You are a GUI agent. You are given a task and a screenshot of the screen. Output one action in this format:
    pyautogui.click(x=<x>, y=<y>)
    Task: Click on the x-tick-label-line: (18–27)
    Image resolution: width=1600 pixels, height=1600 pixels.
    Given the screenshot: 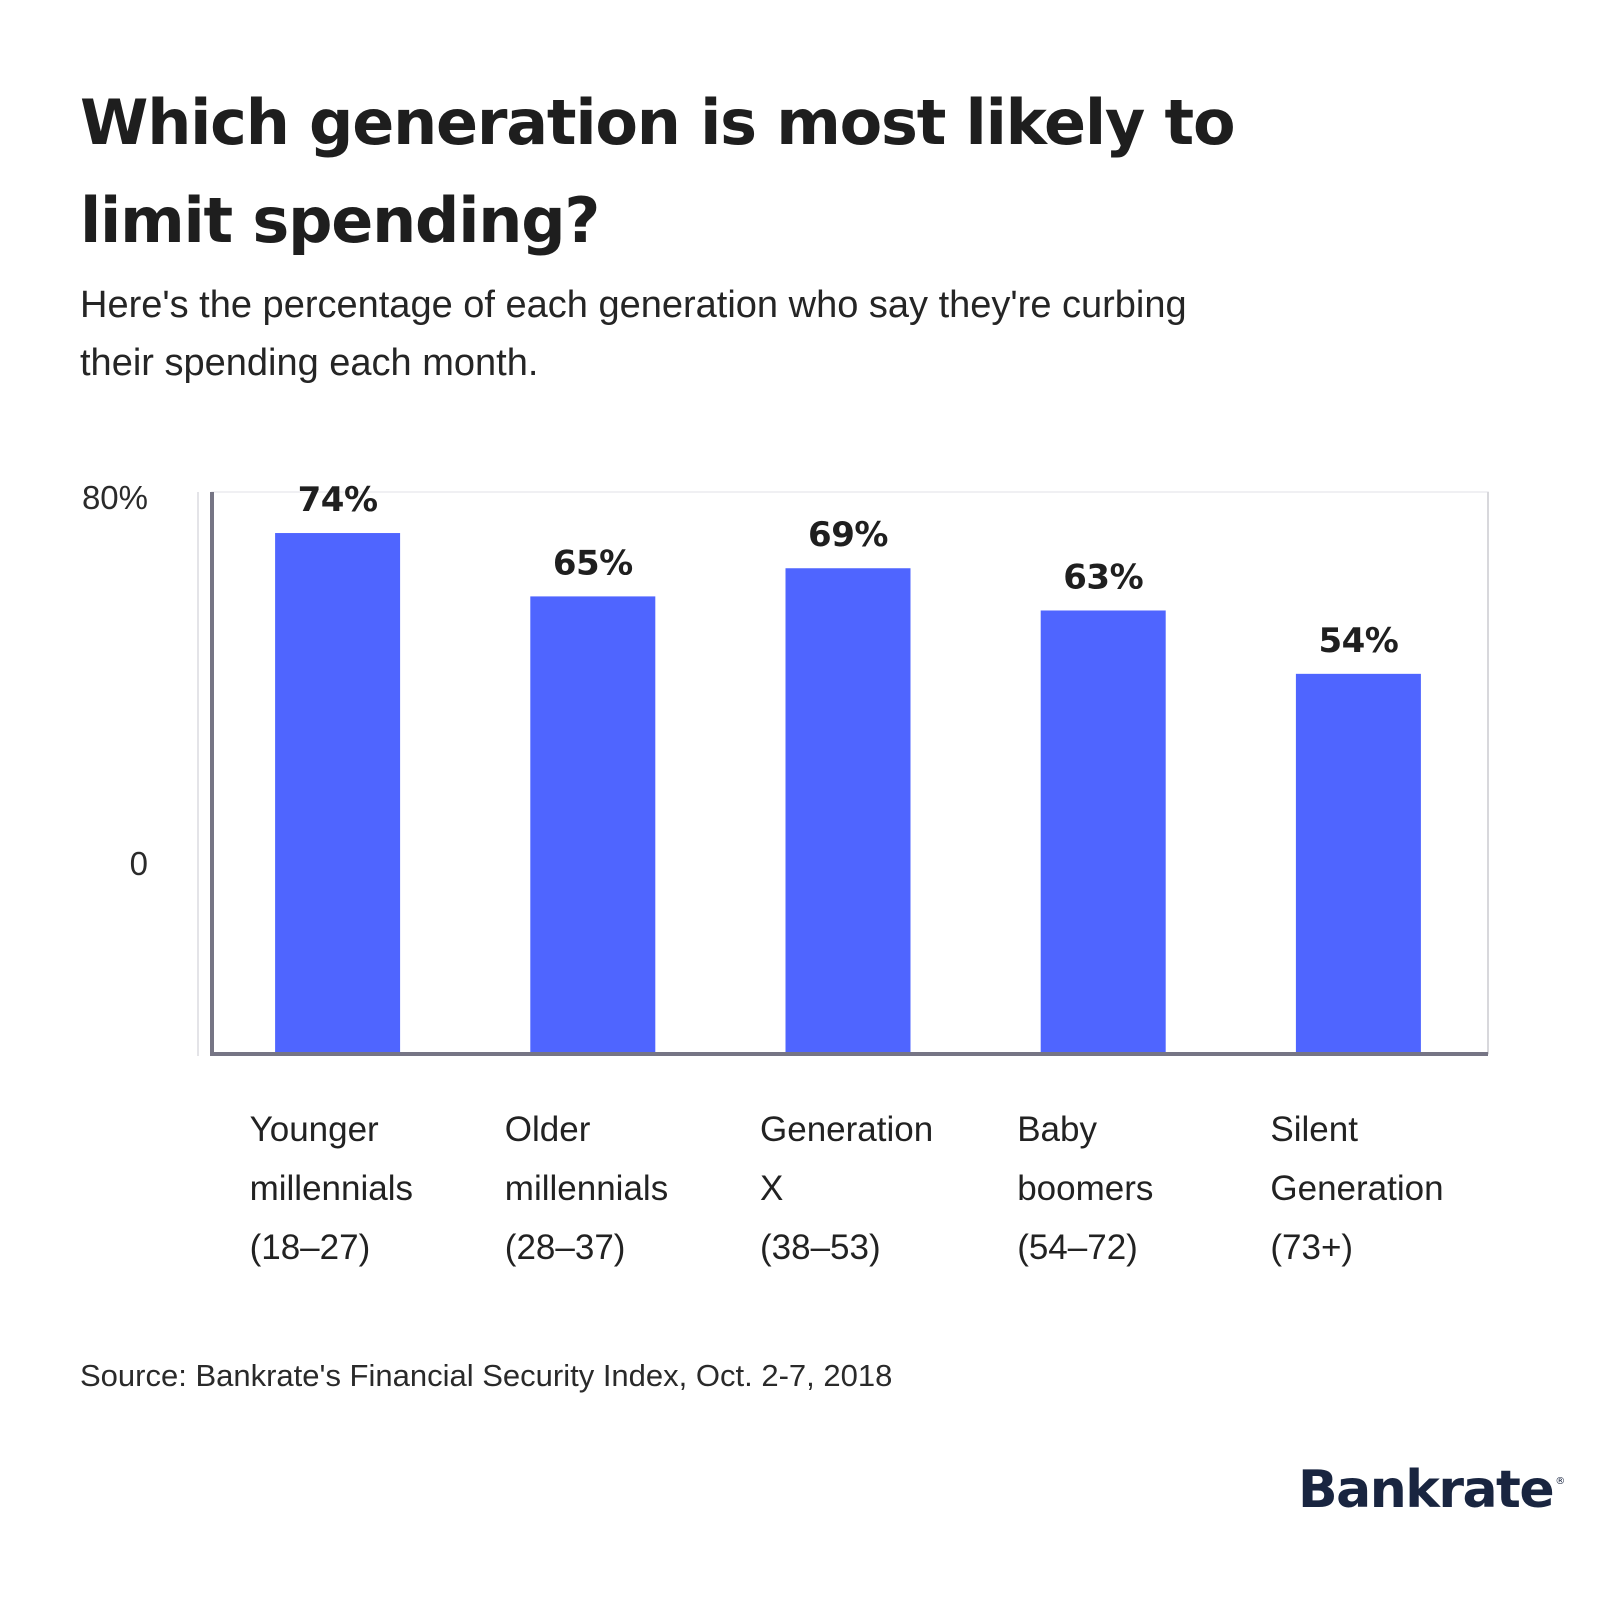 What is the action you would take?
    pyautogui.click(x=310, y=1247)
    